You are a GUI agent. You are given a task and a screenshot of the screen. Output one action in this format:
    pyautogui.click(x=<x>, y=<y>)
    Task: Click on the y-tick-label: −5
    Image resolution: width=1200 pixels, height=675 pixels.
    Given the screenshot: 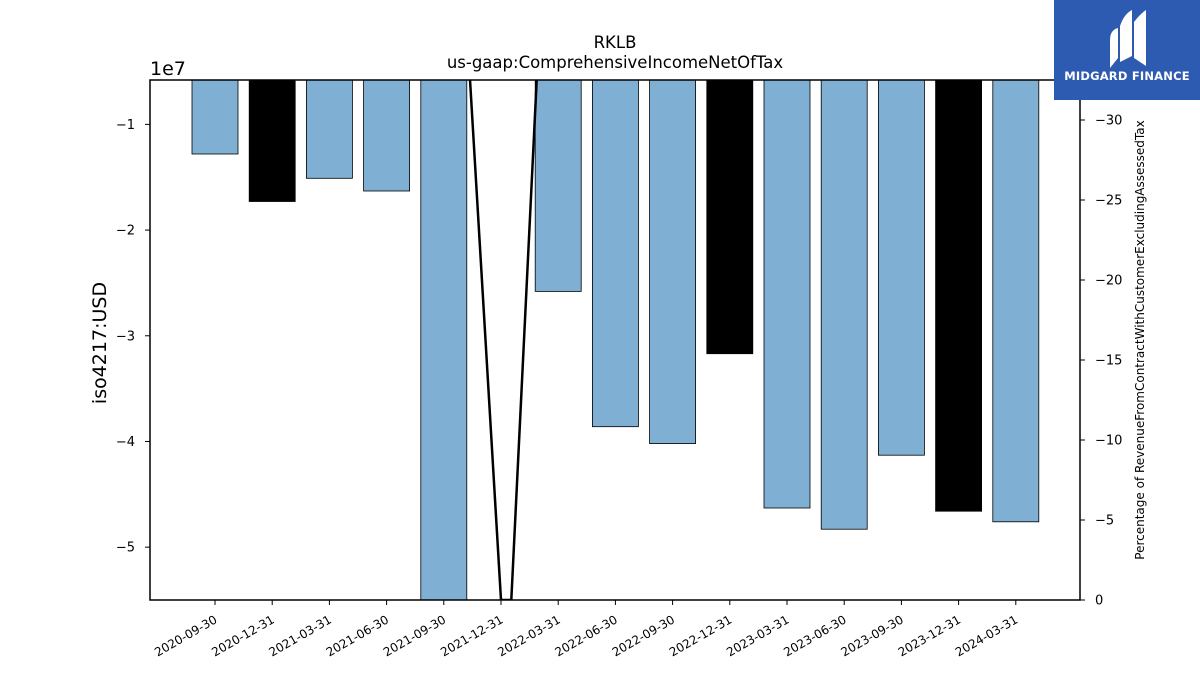 What is the action you would take?
    pyautogui.click(x=125, y=548)
    